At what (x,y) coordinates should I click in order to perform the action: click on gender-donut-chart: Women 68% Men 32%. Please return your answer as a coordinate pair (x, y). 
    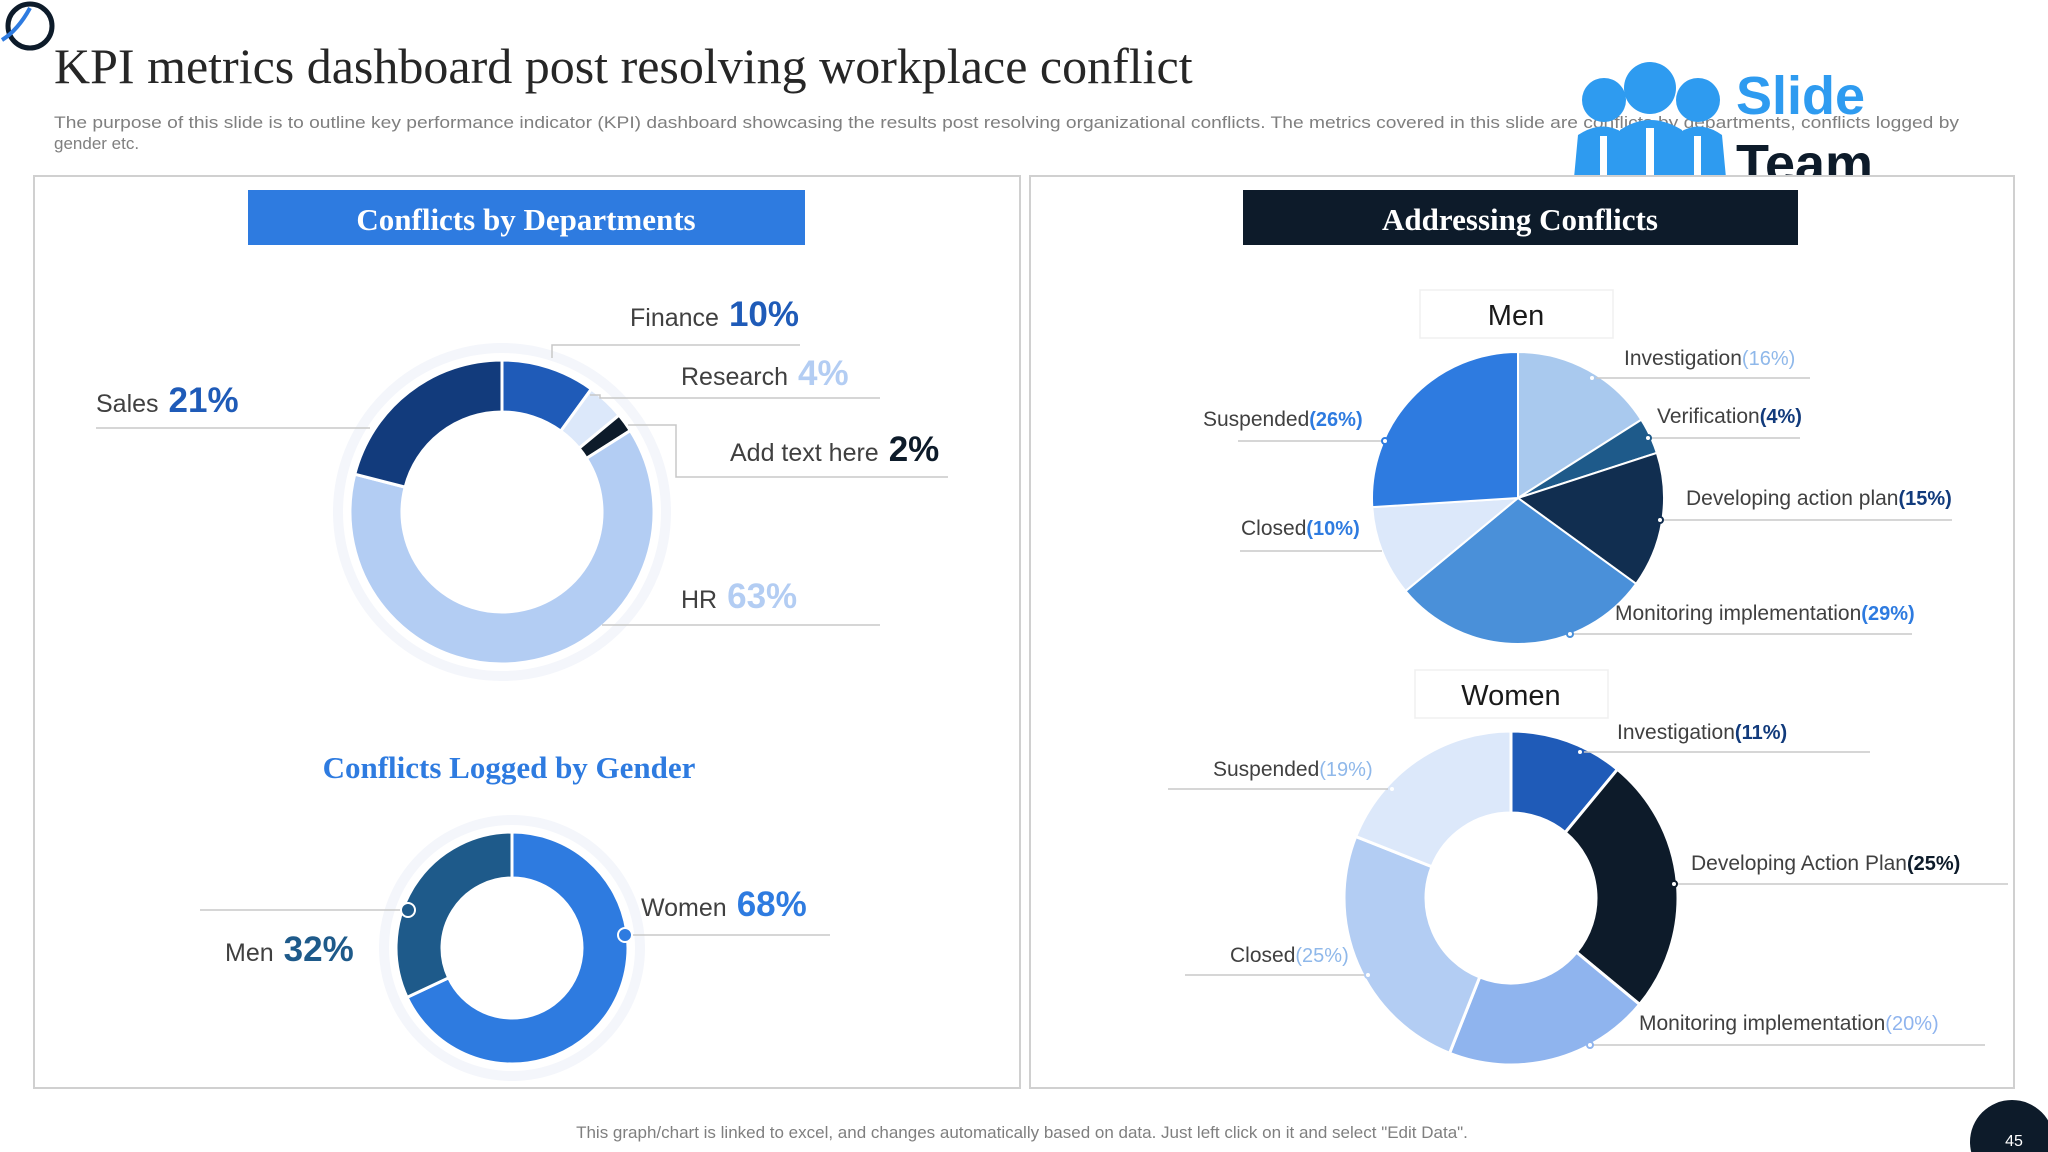
    Looking at the image, I should click on (515, 948).